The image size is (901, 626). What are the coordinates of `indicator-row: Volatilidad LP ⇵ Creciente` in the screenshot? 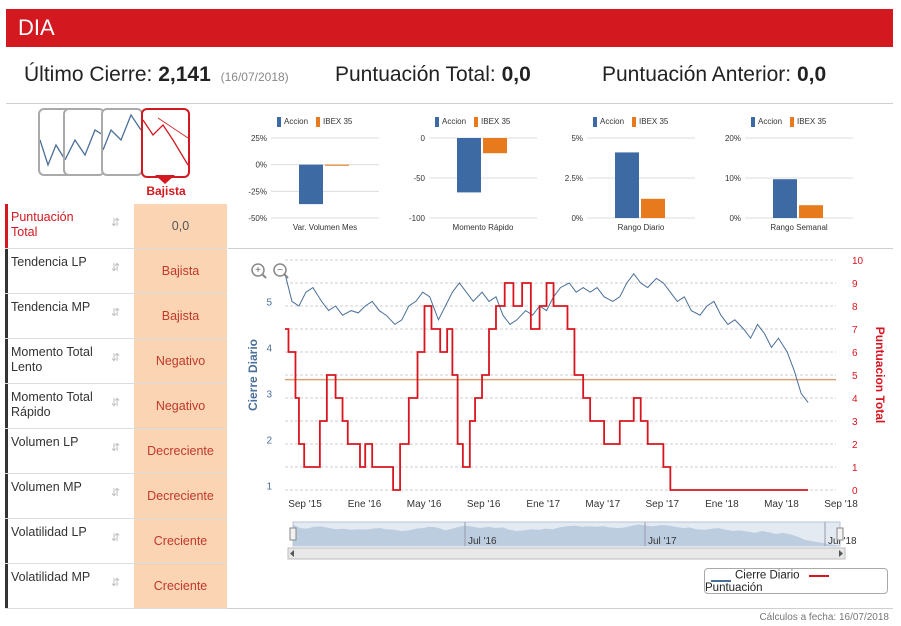 It's located at (116, 541).